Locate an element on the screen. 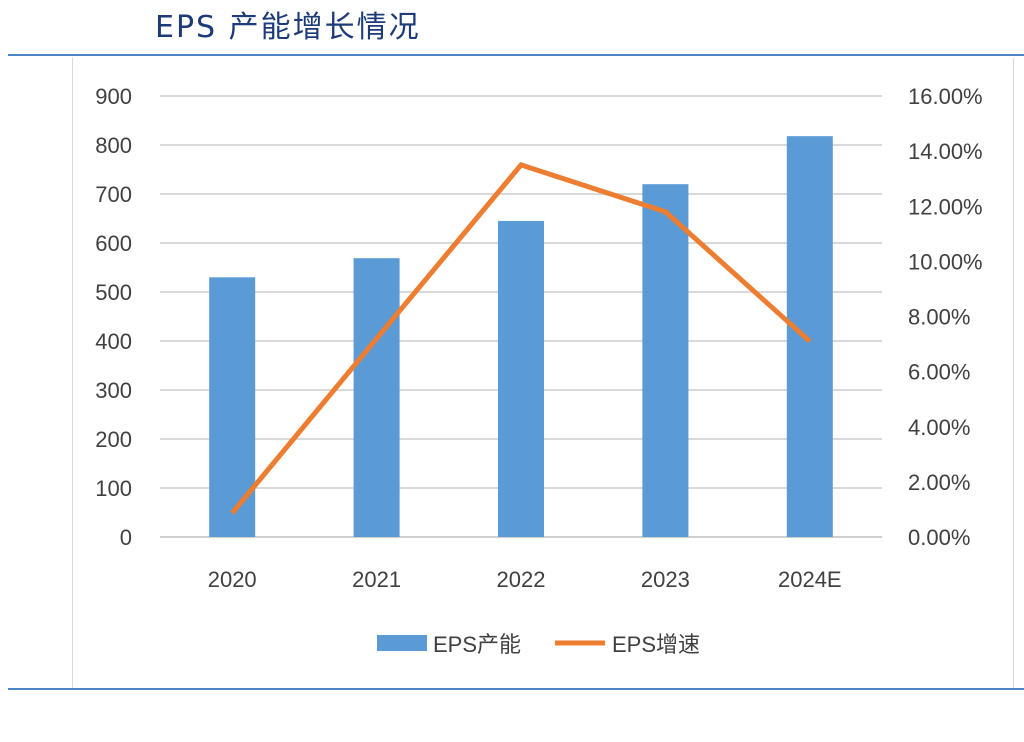 This screenshot has width=1024, height=742. right-tick-label: 4.00% is located at coordinates (939, 427).